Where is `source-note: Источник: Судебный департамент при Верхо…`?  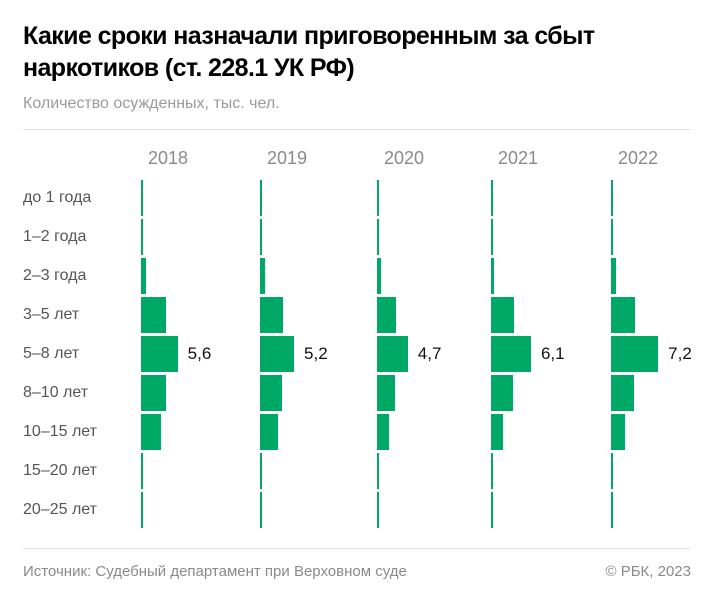 source-note: Источник: Судебный департамент при Верхо… is located at coordinates (215, 571).